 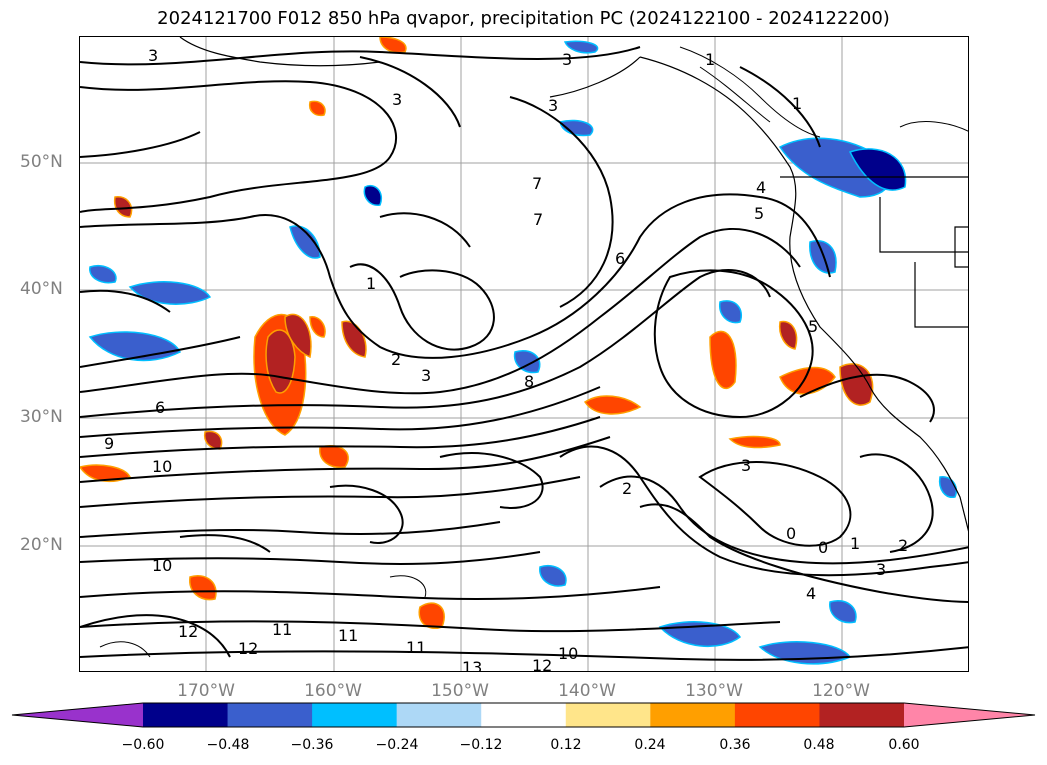 I want to click on colorbar-tick: −0.12, so click(x=481, y=745).